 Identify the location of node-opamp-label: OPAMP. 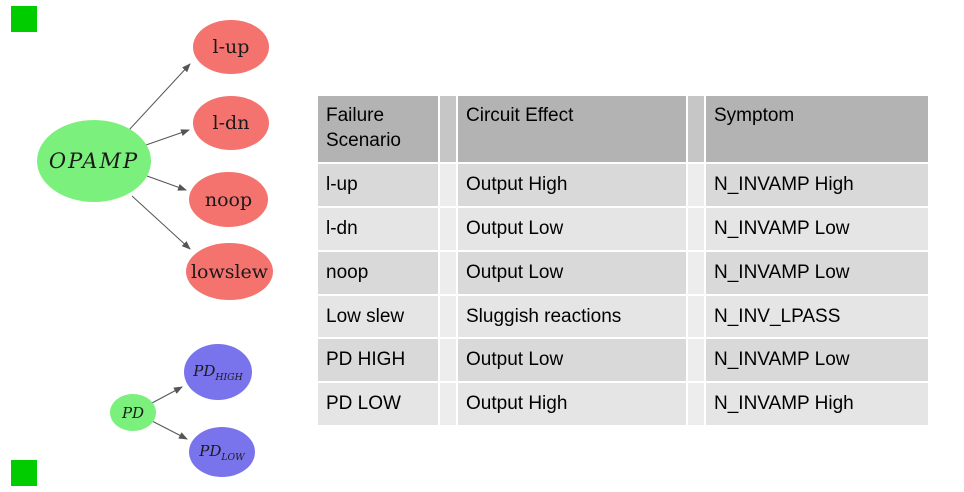
(94, 161).